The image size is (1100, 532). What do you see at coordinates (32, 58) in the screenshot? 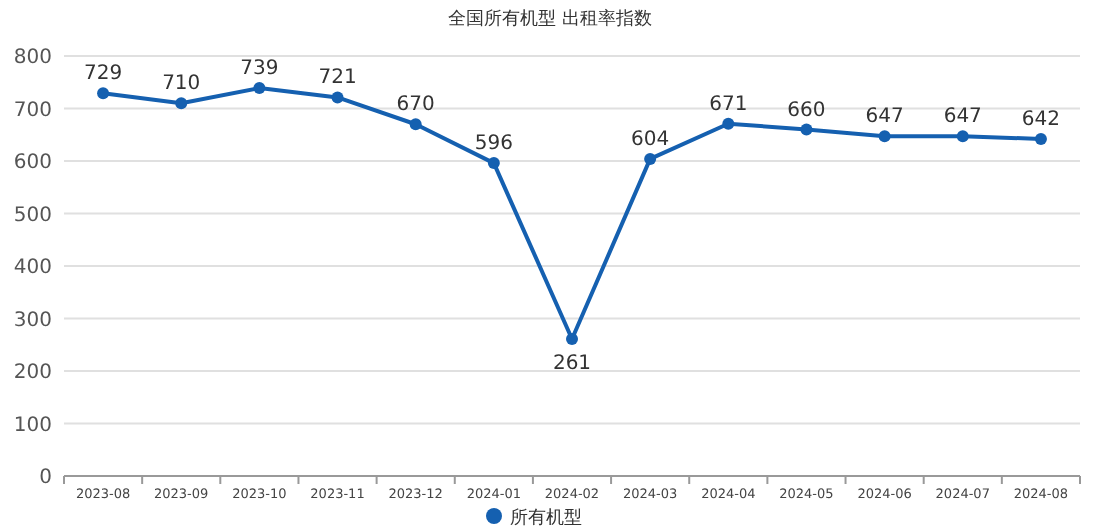
I see `y-tick-label: 800` at bounding box center [32, 58].